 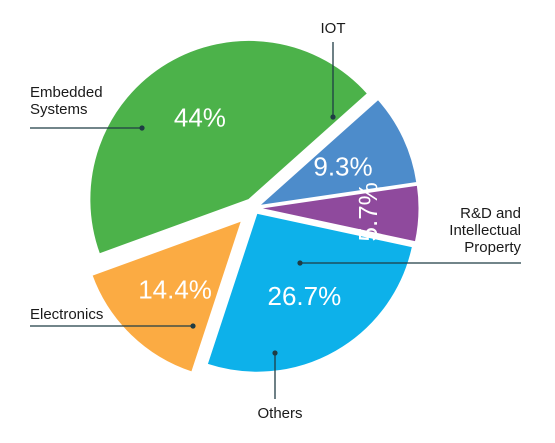 I want to click on leader-dot-embedded-systems, so click(x=142, y=128).